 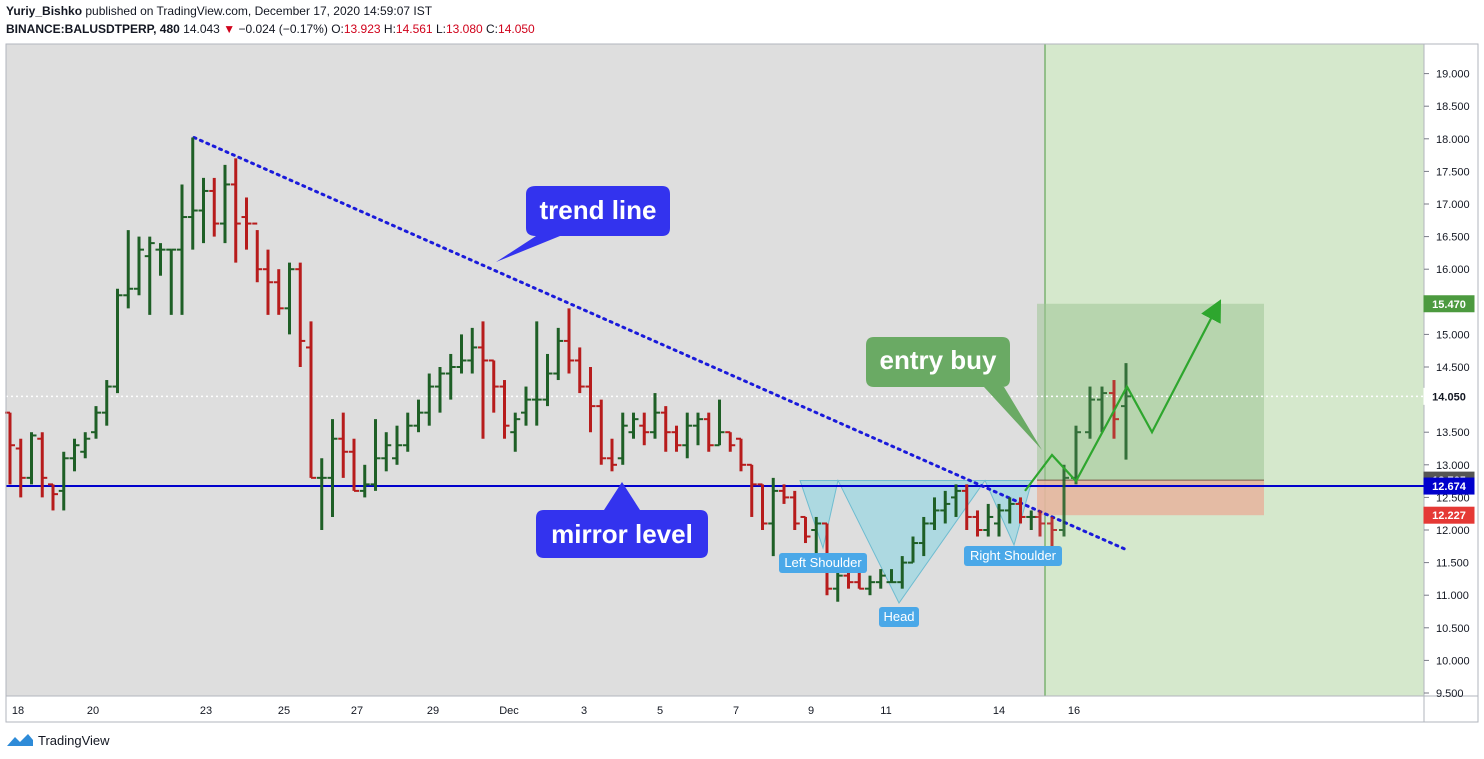 What do you see at coordinates (1453, 661) in the screenshot?
I see `price-tick-label-18: 10.000` at bounding box center [1453, 661].